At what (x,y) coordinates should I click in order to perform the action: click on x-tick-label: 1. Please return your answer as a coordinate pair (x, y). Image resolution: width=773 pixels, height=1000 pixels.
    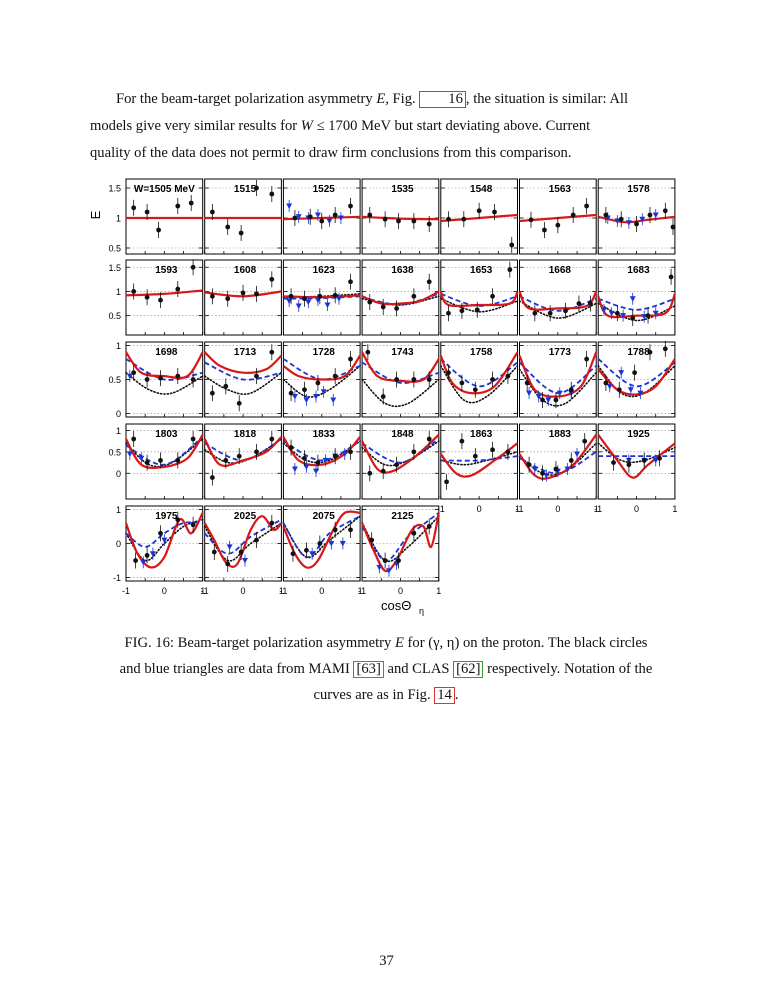
    Looking at the image, I should click on (517, 509).